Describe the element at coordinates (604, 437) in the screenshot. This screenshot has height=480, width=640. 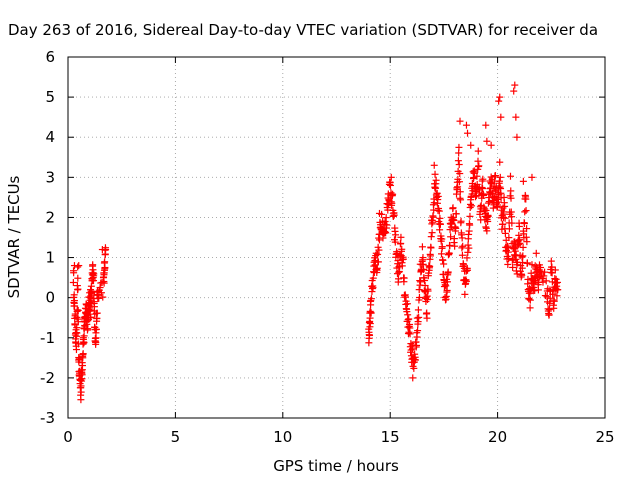
I see `x-tick-label: 25` at that location.